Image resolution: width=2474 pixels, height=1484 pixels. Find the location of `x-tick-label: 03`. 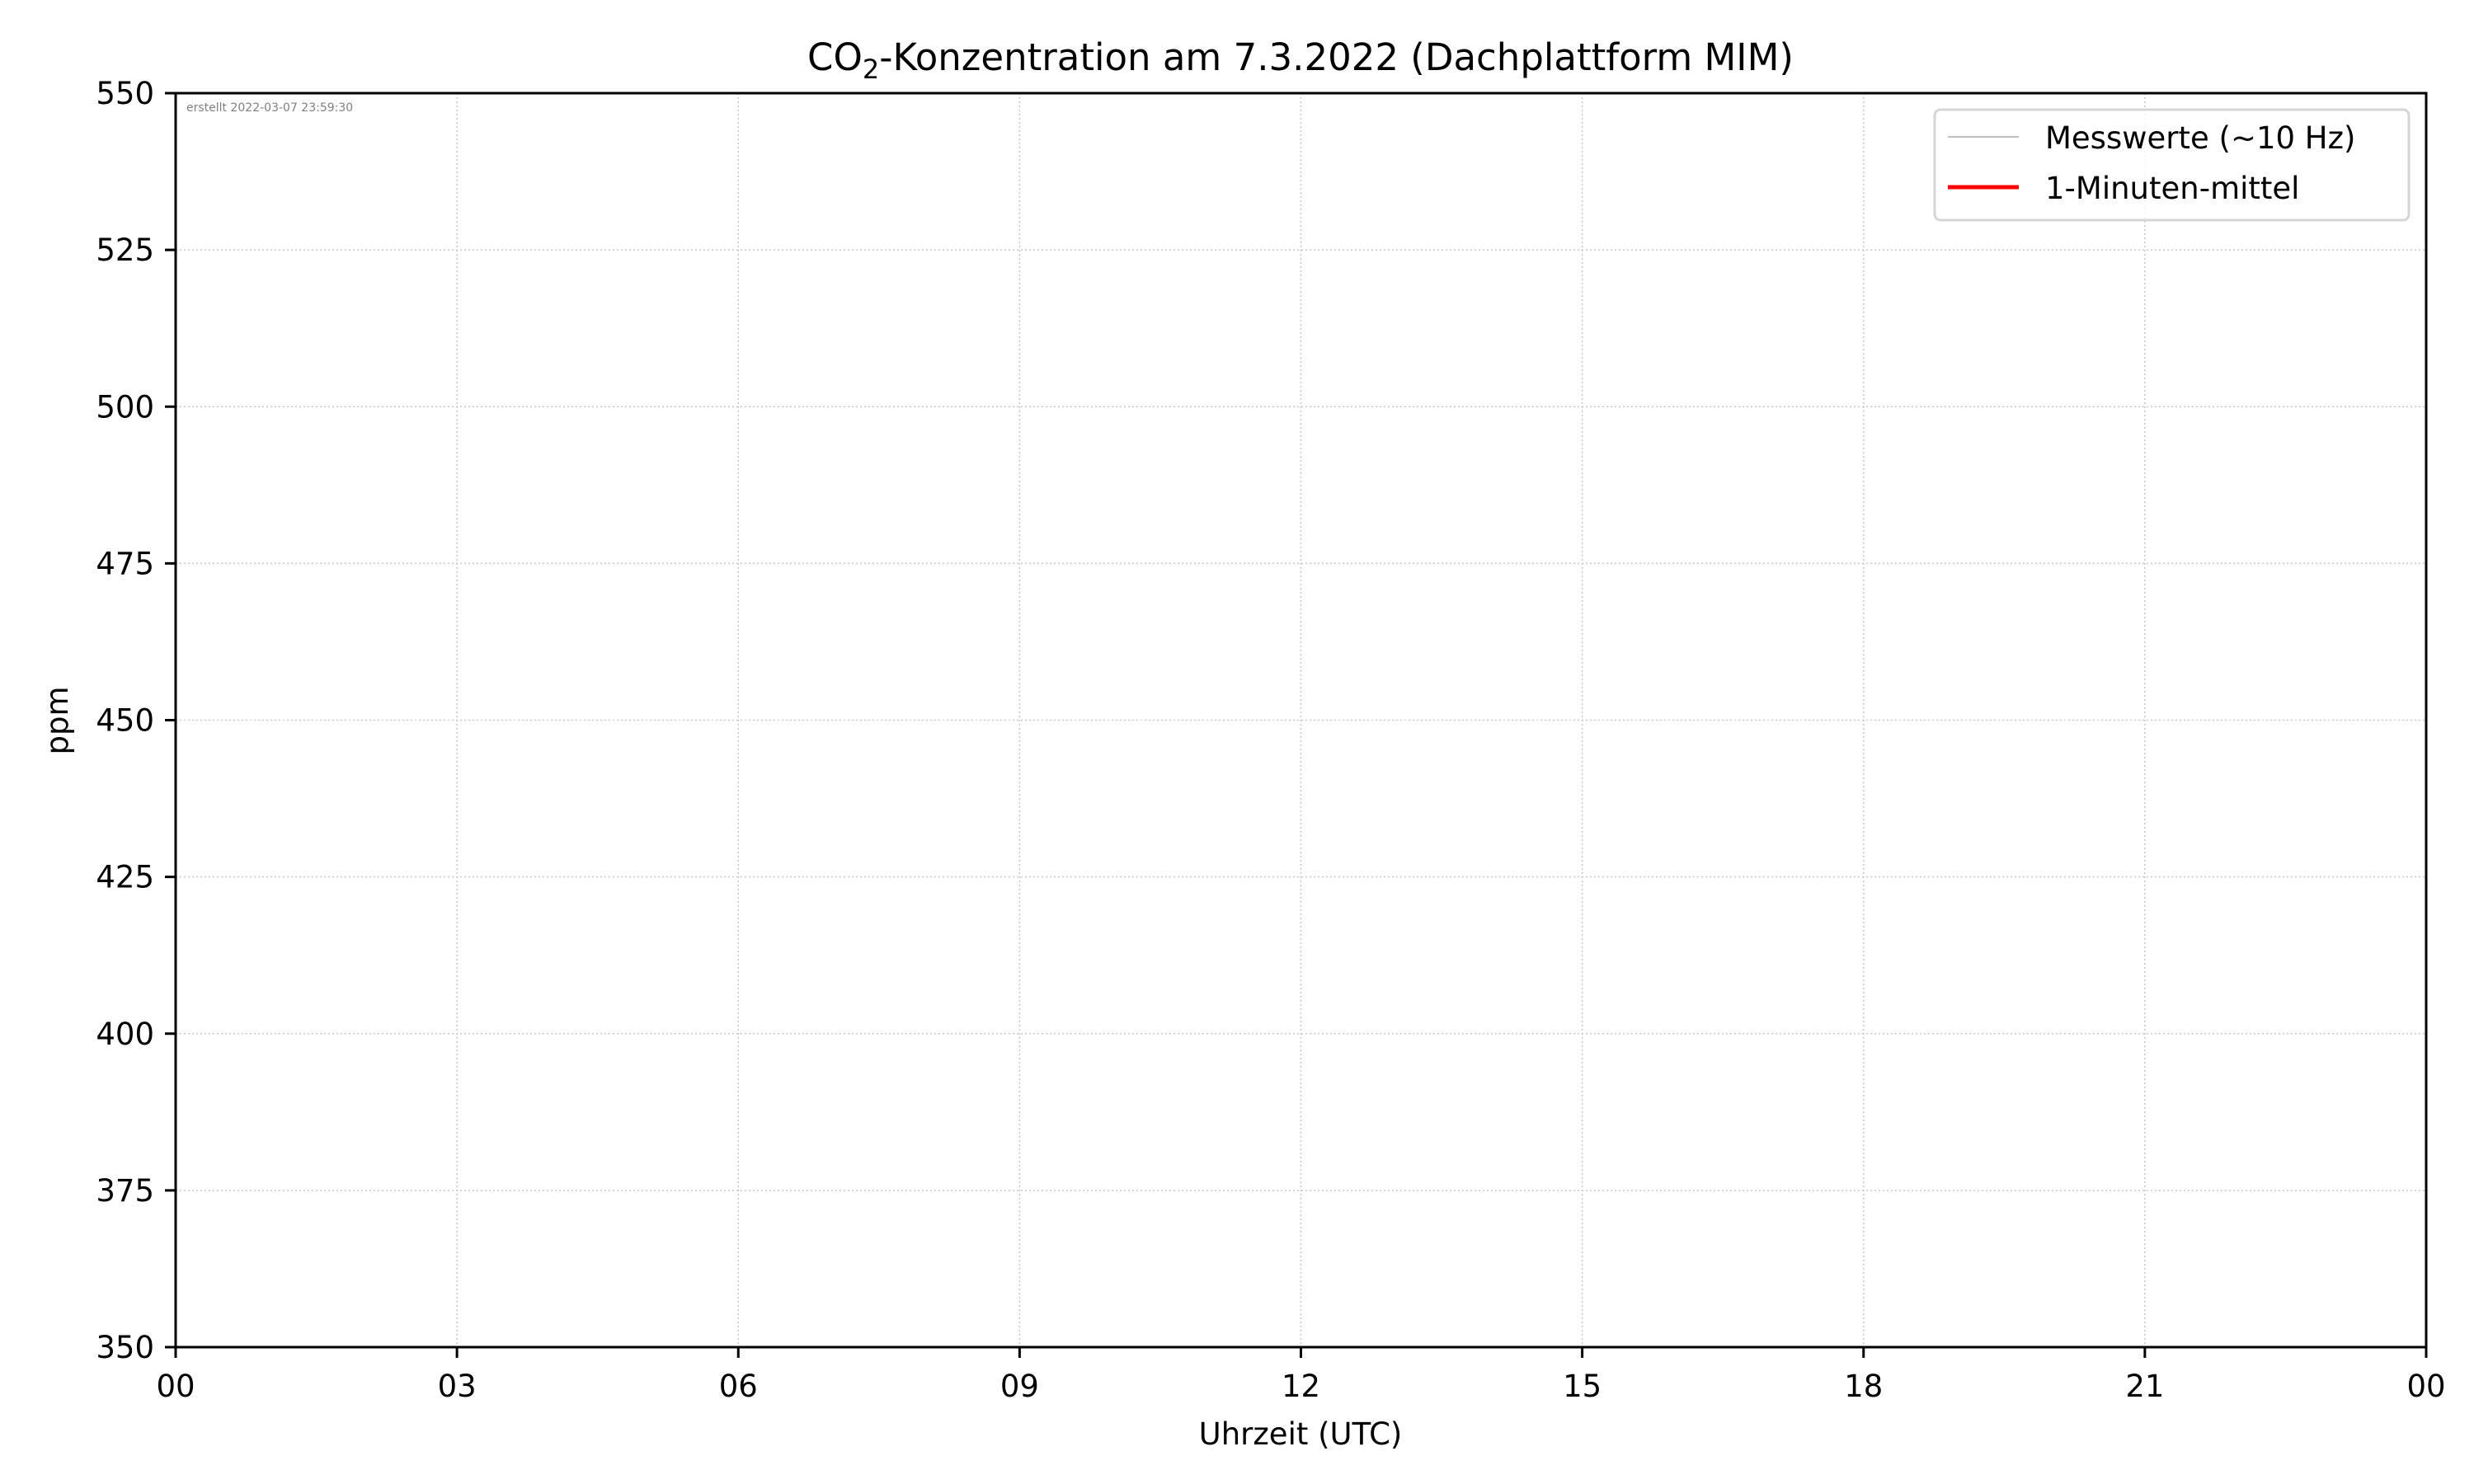

x-tick-label: 03 is located at coordinates (457, 1386).